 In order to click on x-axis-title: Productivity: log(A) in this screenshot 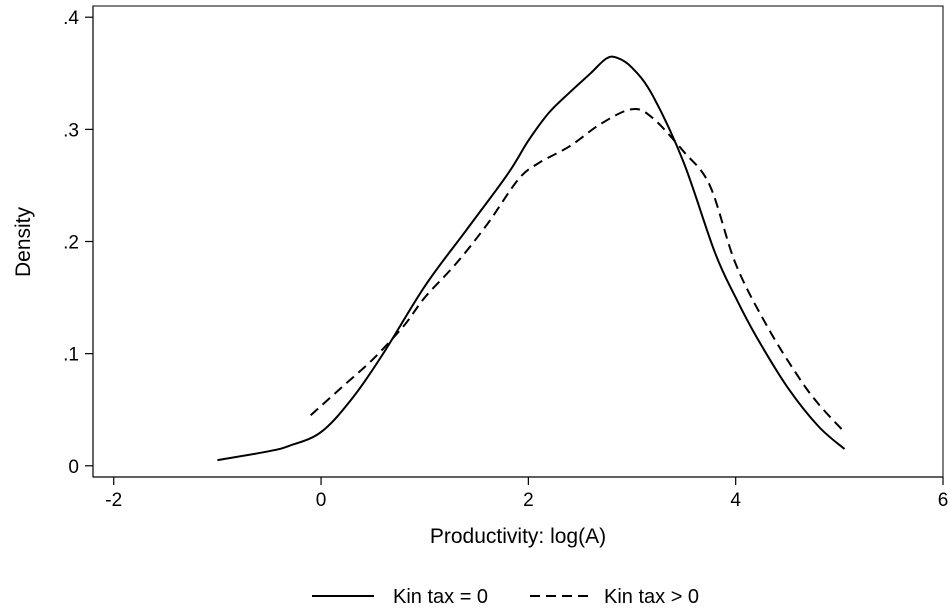, I will do `click(518, 536)`.